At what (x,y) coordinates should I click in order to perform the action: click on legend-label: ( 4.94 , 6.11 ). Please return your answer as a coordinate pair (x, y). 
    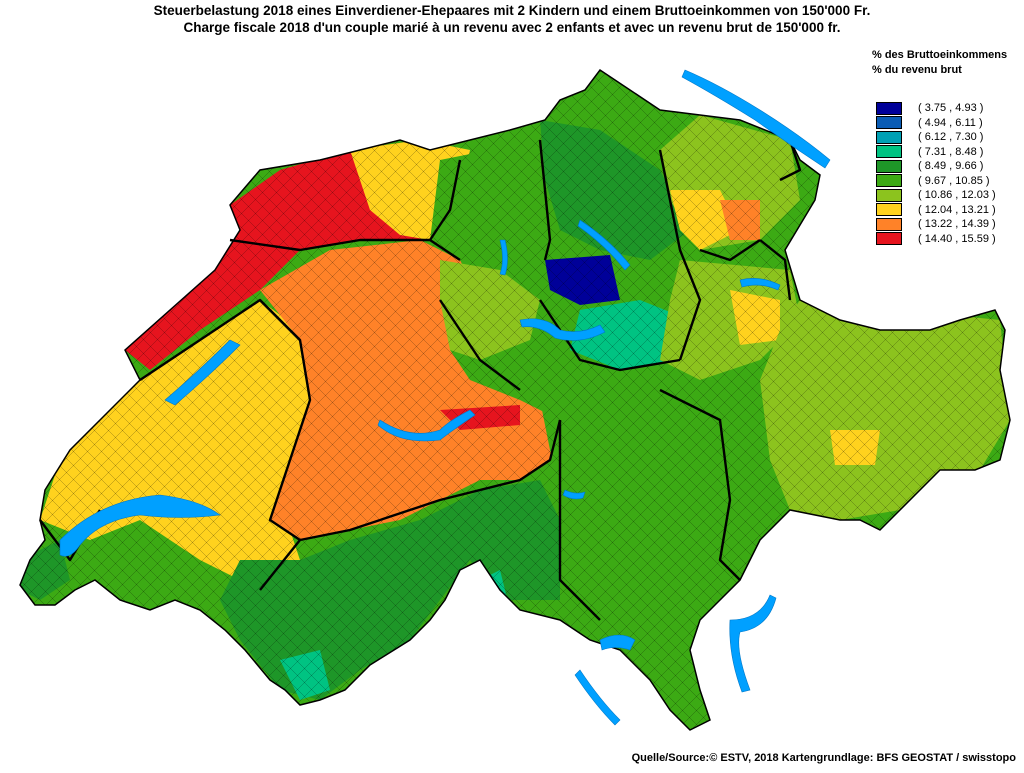
    Looking at the image, I should click on (950, 122).